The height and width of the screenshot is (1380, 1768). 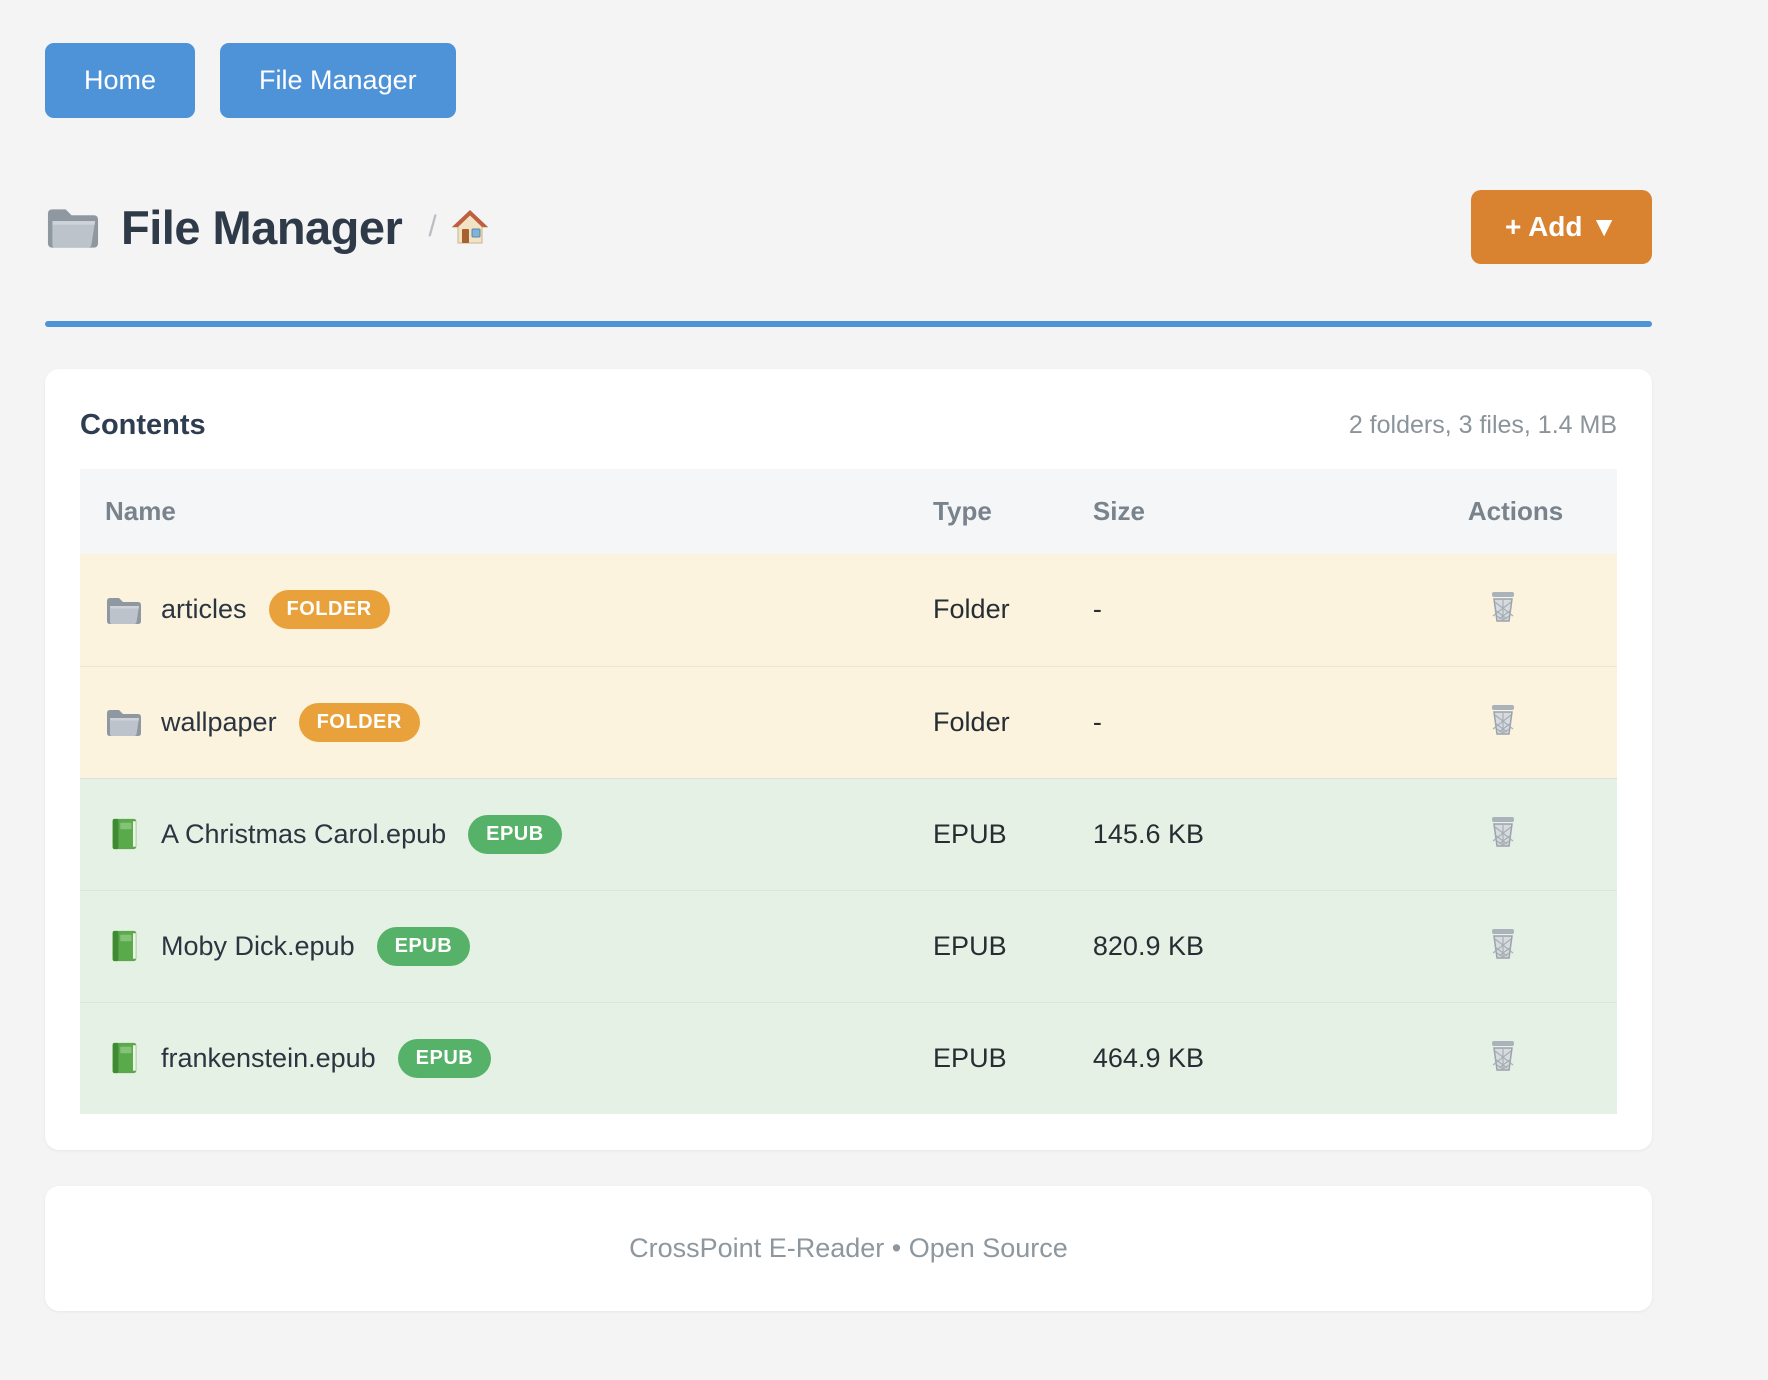 What do you see at coordinates (1013, 511) in the screenshot?
I see `column-header-type: Type` at bounding box center [1013, 511].